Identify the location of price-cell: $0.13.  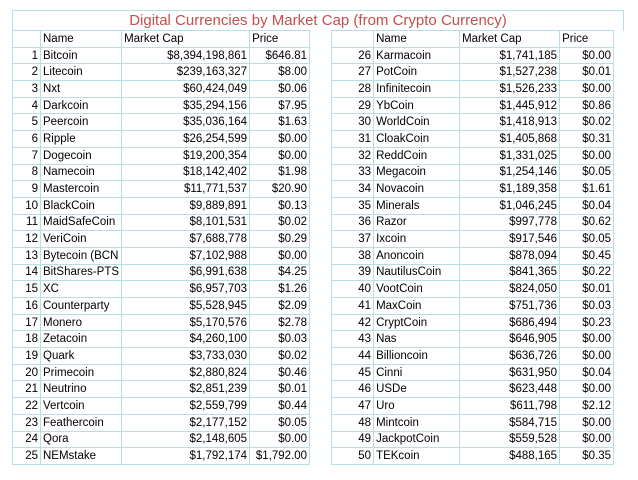
(280, 205).